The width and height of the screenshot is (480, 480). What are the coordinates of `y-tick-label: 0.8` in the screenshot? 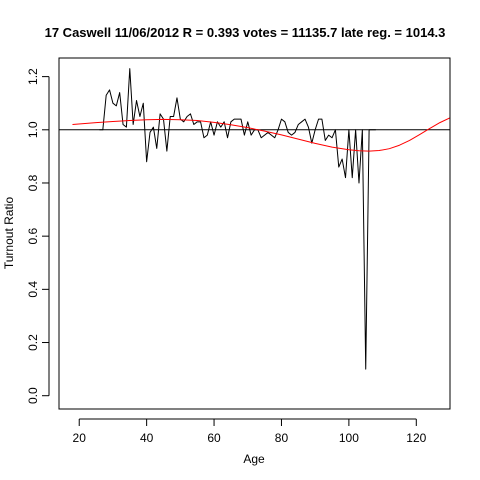 It's located at (33, 182).